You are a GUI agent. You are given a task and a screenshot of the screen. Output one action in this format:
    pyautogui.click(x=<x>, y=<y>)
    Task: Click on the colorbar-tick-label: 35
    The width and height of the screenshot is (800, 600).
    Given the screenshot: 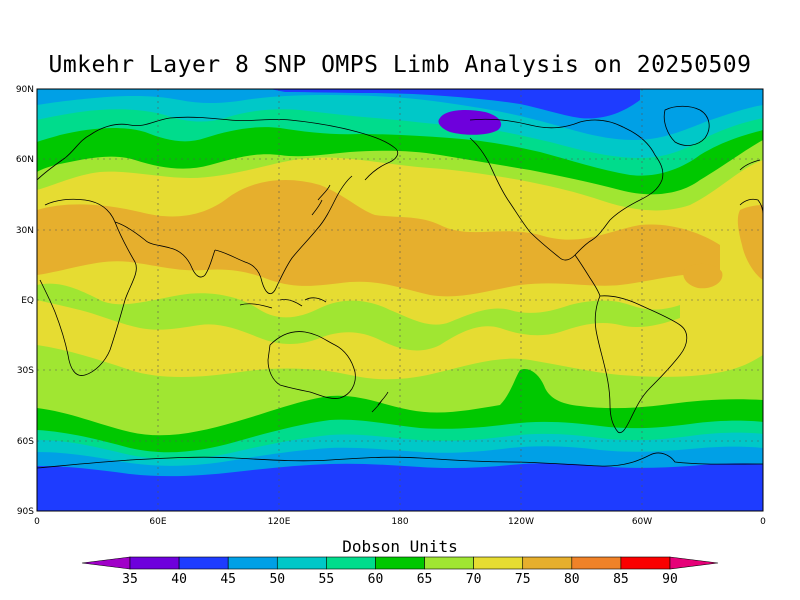 What is the action you would take?
    pyautogui.click(x=130, y=579)
    